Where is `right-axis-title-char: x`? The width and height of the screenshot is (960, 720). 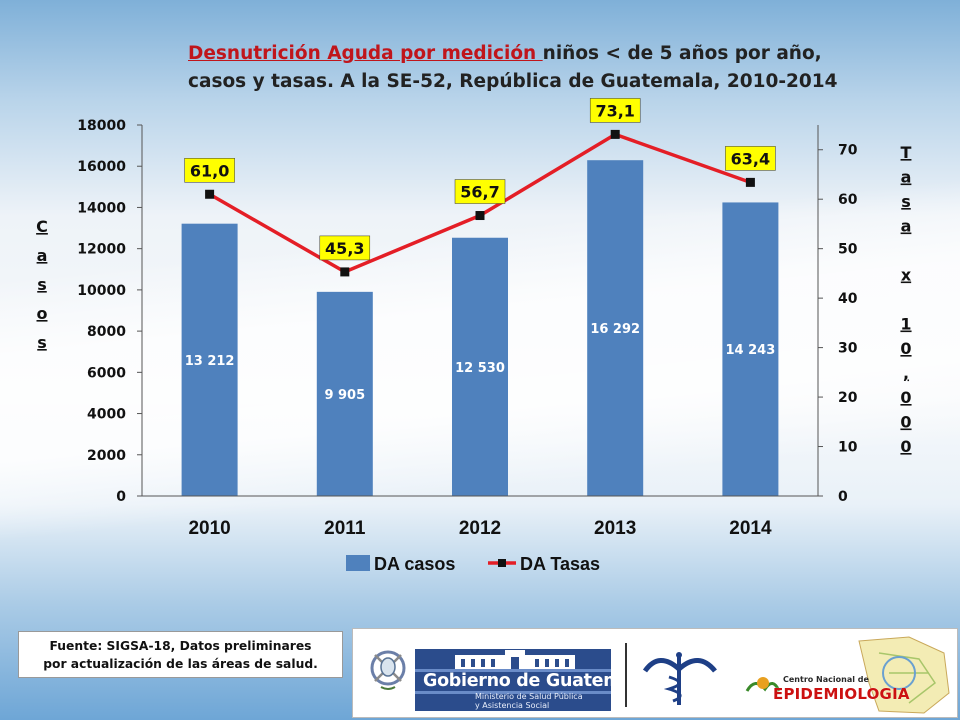 right-axis-title-char: x is located at coordinates (906, 275).